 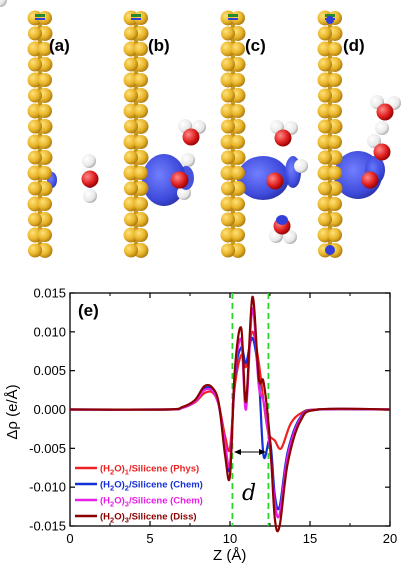 What do you see at coordinates (59, 45) in the screenshot?
I see `panel-label-a: (a)` at bounding box center [59, 45].